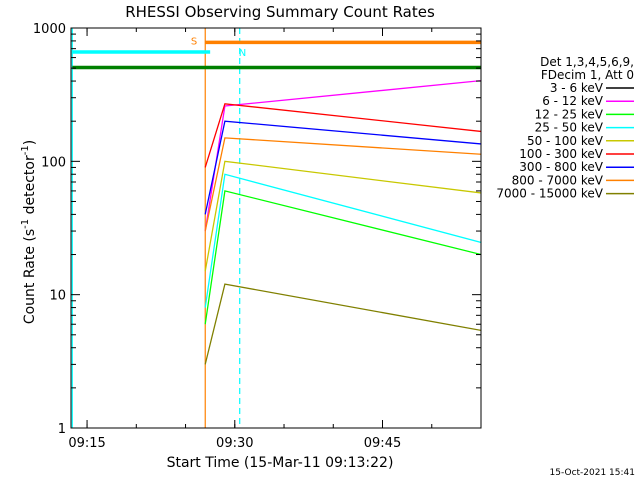  Describe the element at coordinates (276, 55) in the screenshot. I see `flag-bar-group` at that location.